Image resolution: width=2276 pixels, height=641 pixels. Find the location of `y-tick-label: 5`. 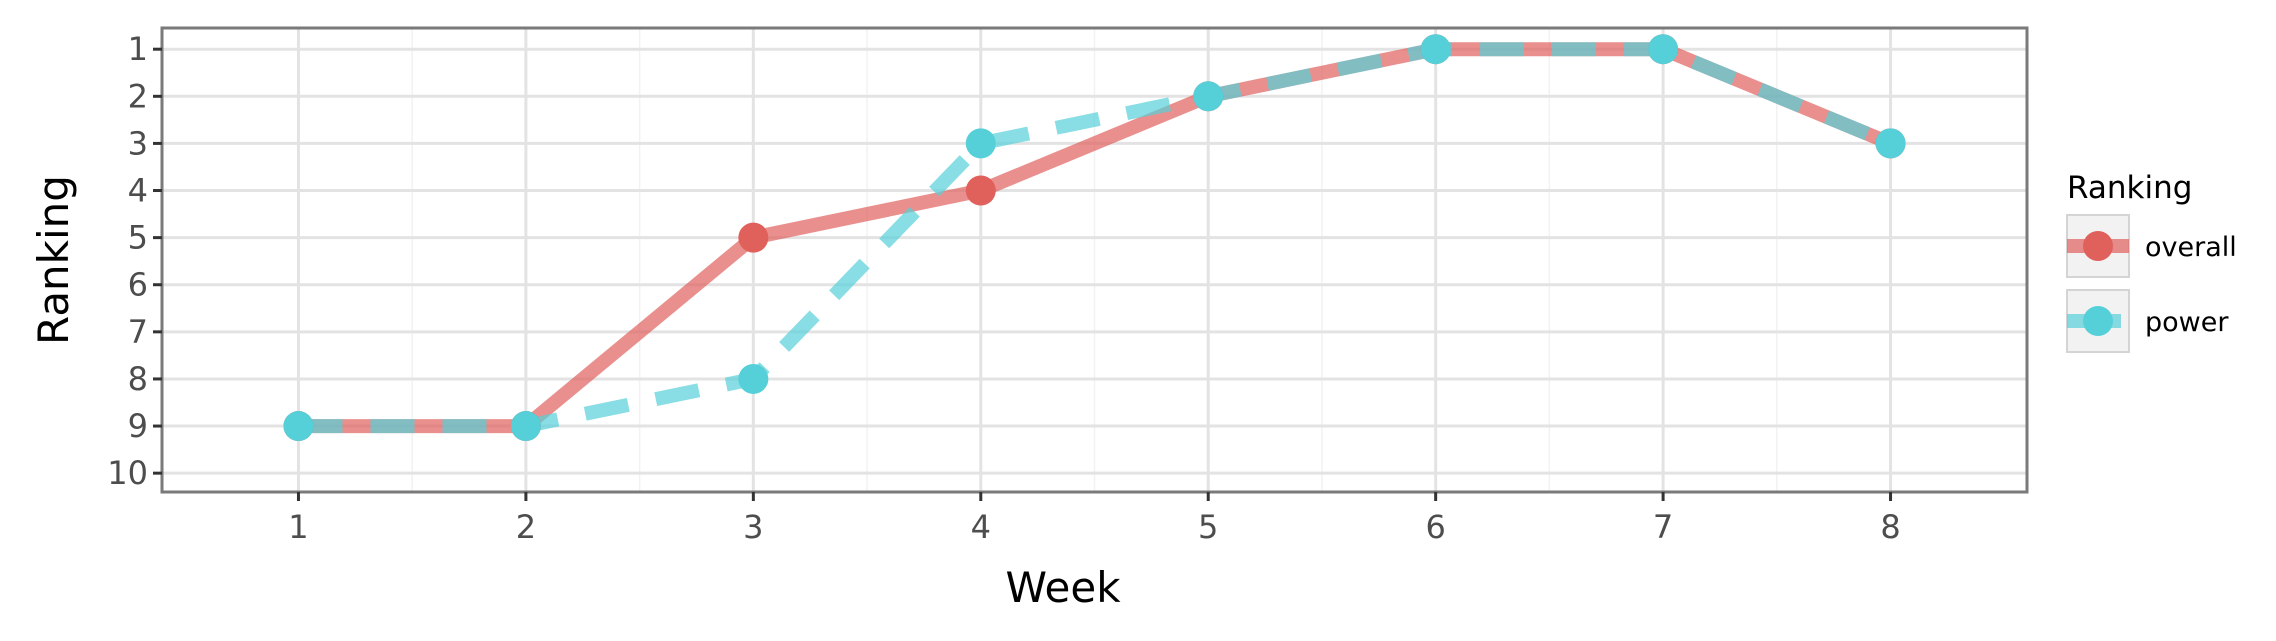

y-tick-label: 5 is located at coordinates (138, 238).